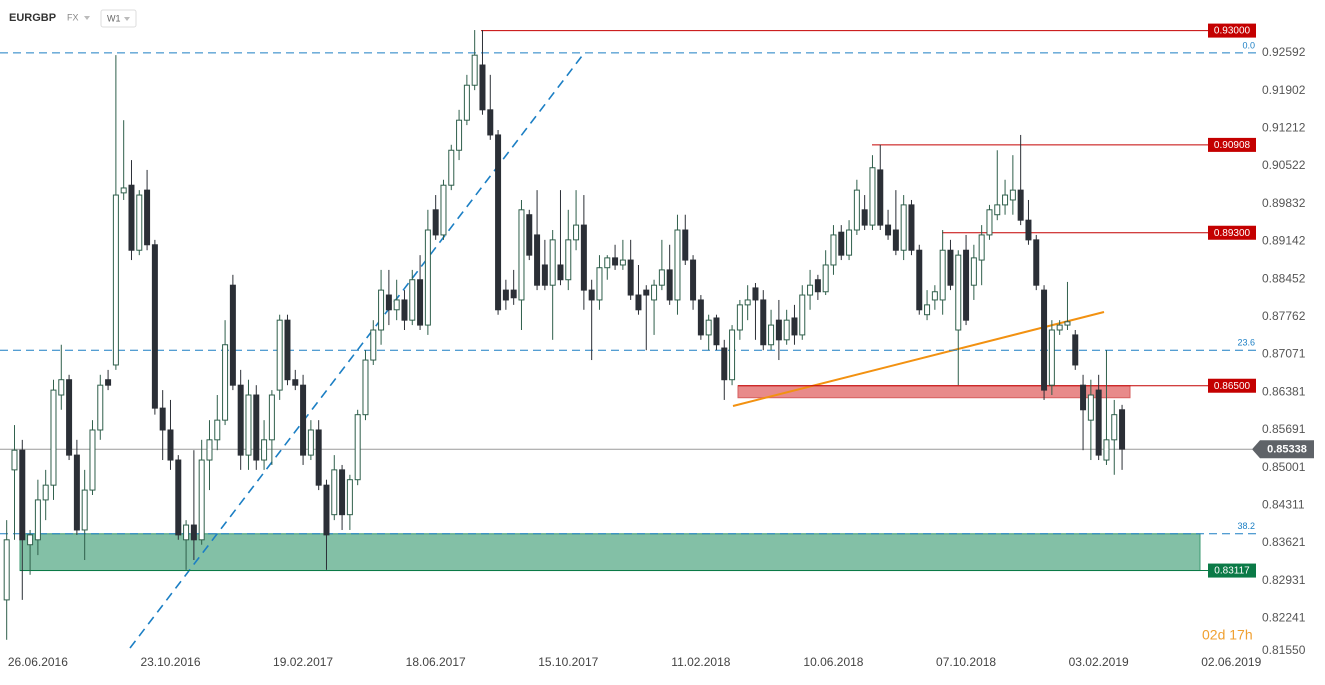  What do you see at coordinates (32, 18) in the screenshot?
I see `symbol: EURGBP` at bounding box center [32, 18].